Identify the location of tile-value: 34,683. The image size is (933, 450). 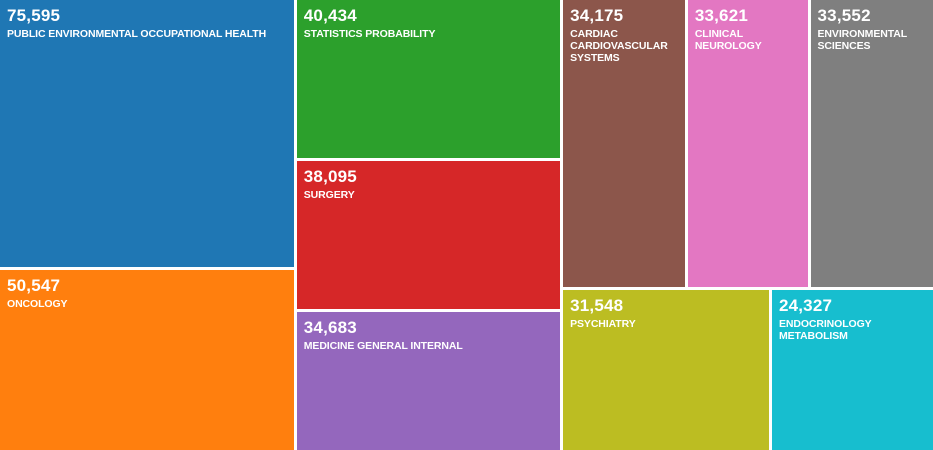
(330, 328).